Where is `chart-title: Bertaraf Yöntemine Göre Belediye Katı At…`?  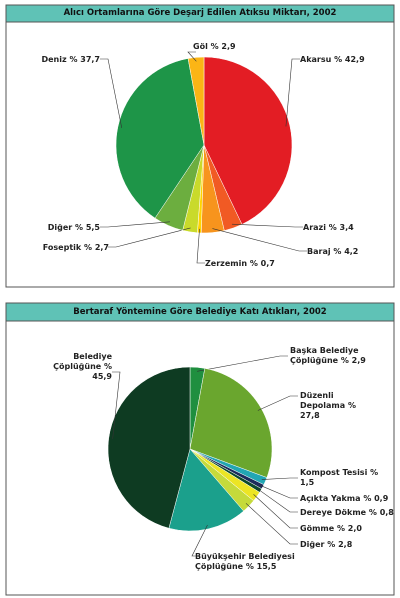 chart-title: Bertaraf Yöntemine Göre Belediye Katı At… is located at coordinates (200, 312).